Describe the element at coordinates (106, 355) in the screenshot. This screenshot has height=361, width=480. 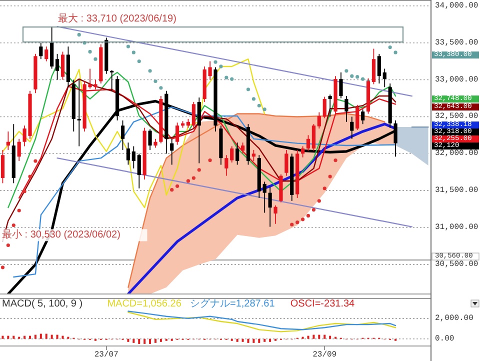
I see `x-tick-label: 23/07` at that location.